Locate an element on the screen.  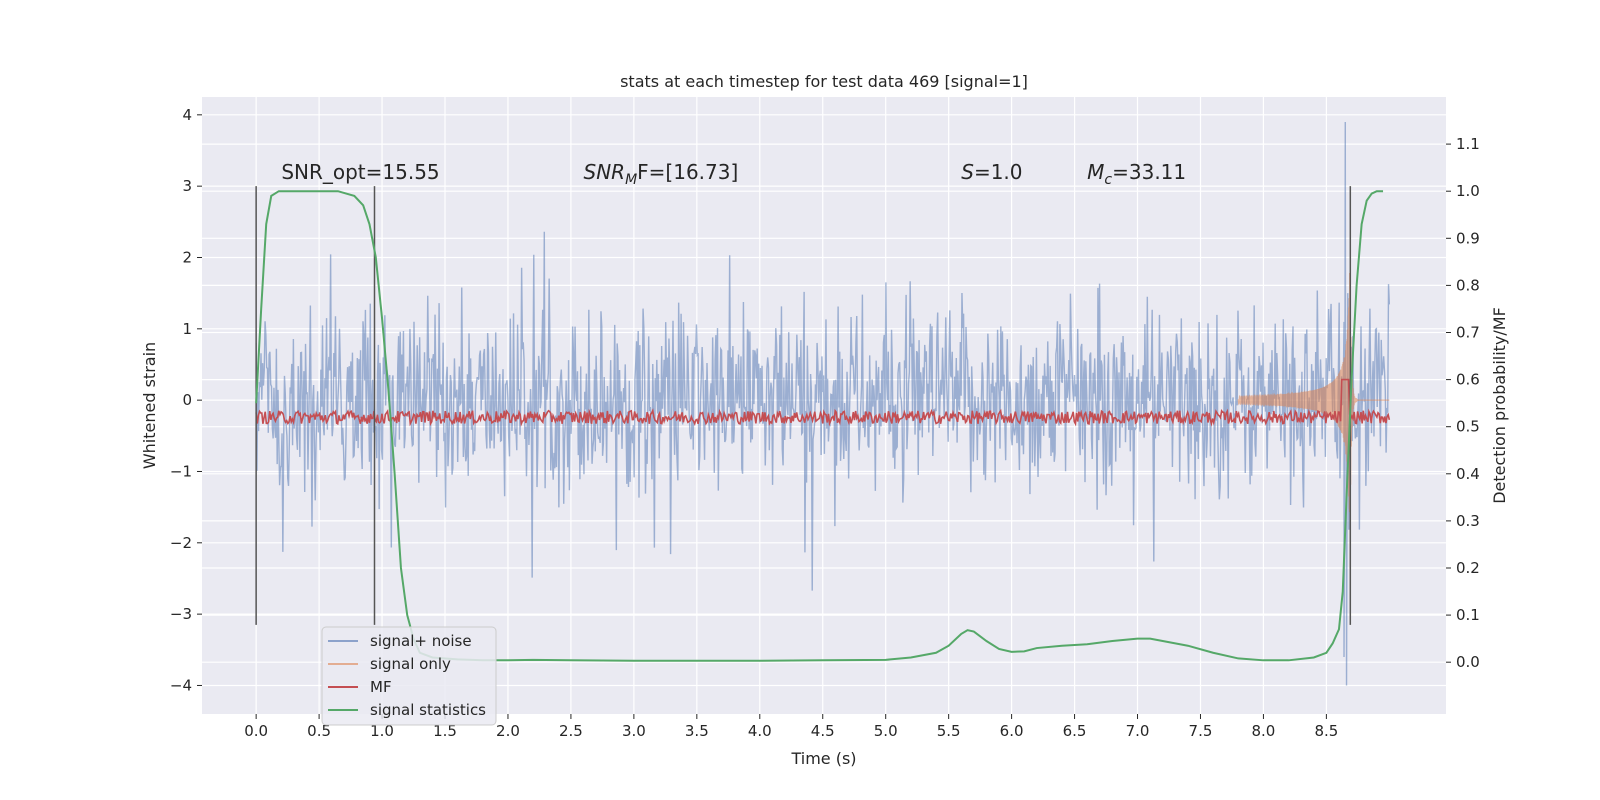
y-tick-label: −2 is located at coordinates (181, 543).